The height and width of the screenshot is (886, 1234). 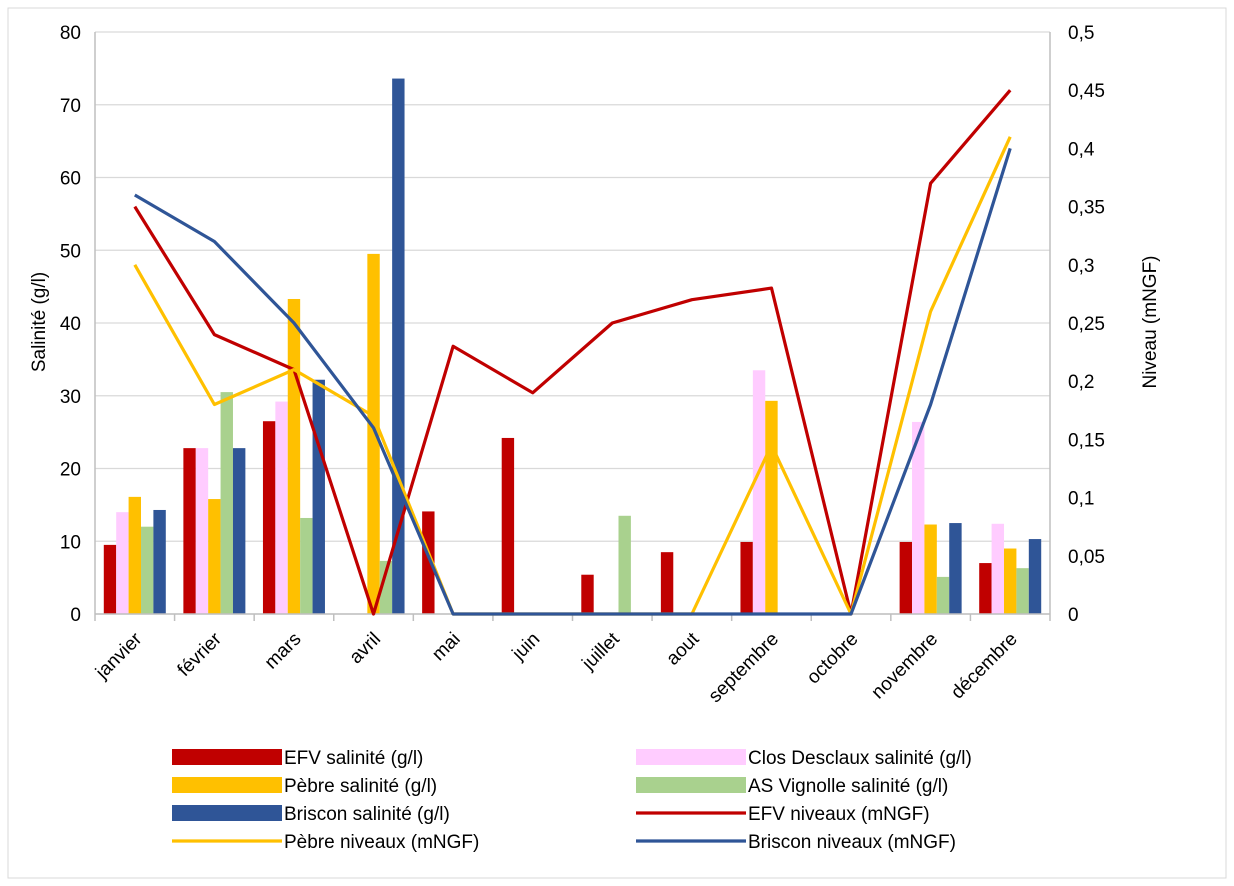 I want to click on legend-label: Briscon salinité (g/l), so click(x=367, y=814).